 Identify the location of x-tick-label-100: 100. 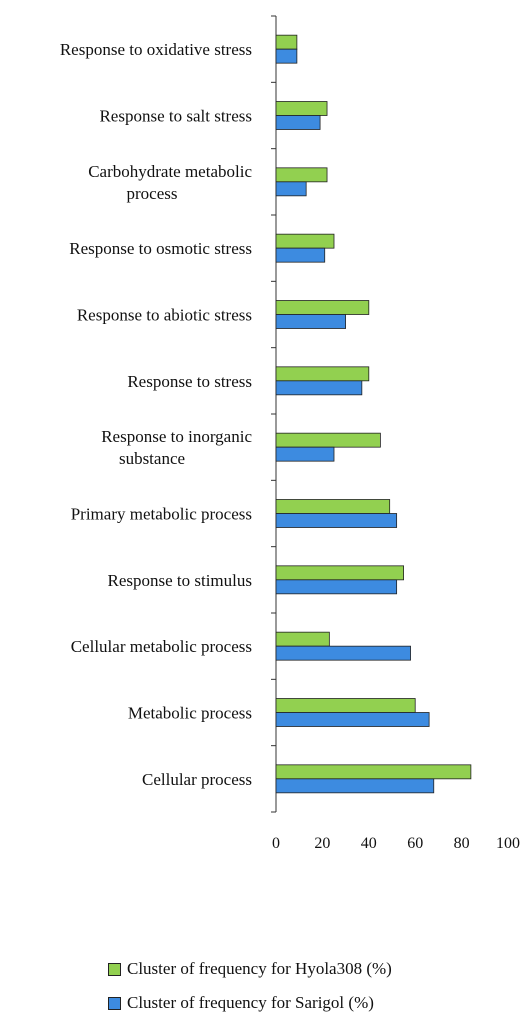
(508, 843).